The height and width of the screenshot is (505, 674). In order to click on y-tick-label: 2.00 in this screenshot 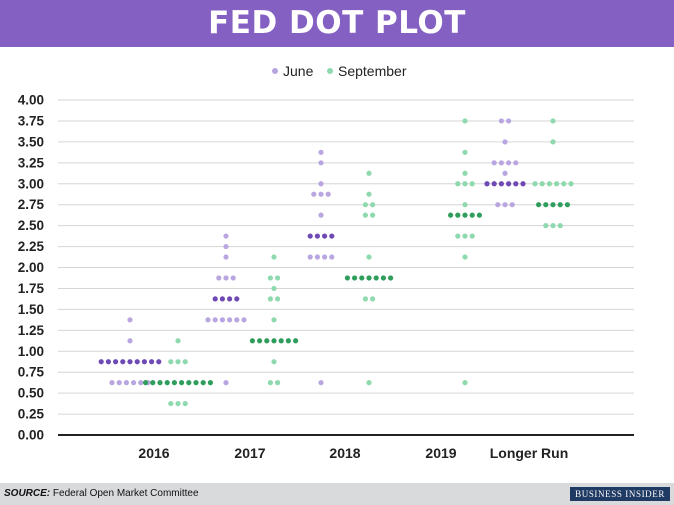, I will do `click(31, 267)`.